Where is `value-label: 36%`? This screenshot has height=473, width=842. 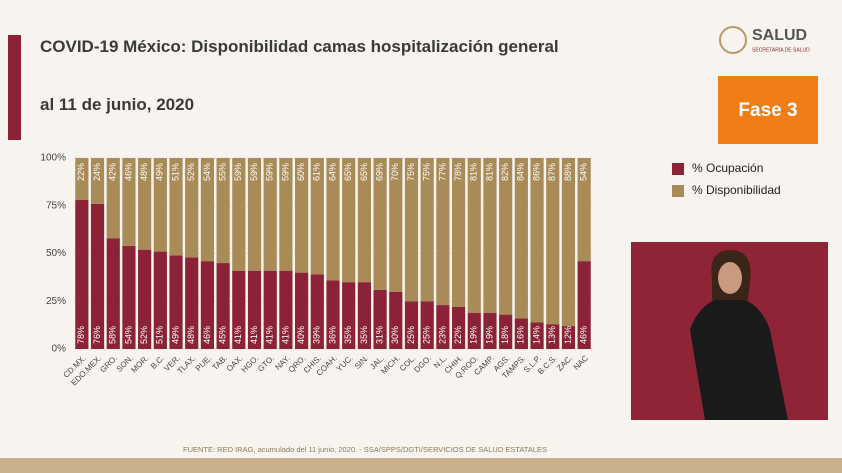 value-label: 36% is located at coordinates (332, 335).